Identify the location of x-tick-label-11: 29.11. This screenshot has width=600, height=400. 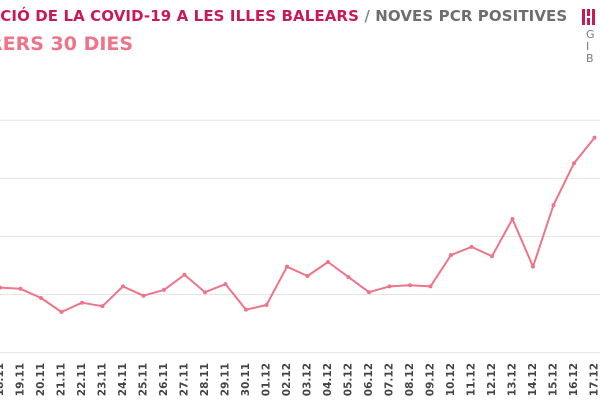
(226, 379).